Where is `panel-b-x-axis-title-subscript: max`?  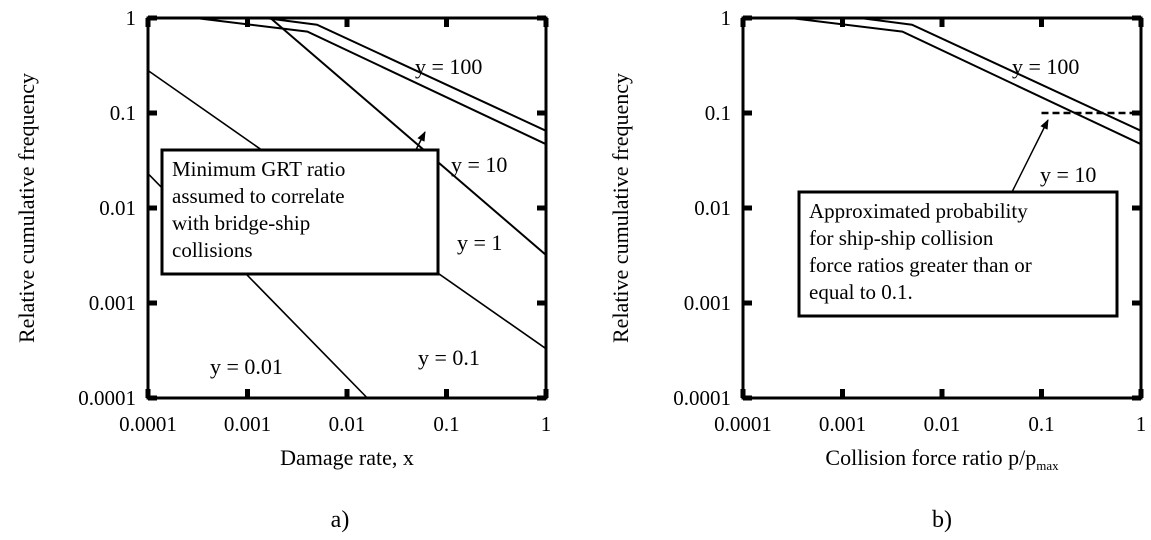 panel-b-x-axis-title-subscript: max is located at coordinates (1047, 465).